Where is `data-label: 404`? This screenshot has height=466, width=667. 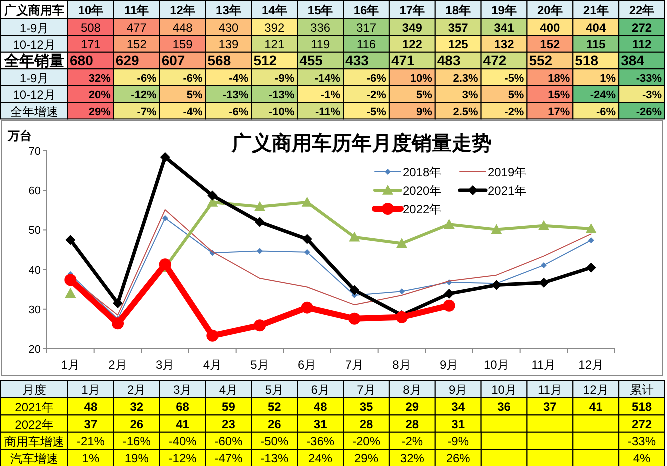 data-label: 404 is located at coordinates (596, 27).